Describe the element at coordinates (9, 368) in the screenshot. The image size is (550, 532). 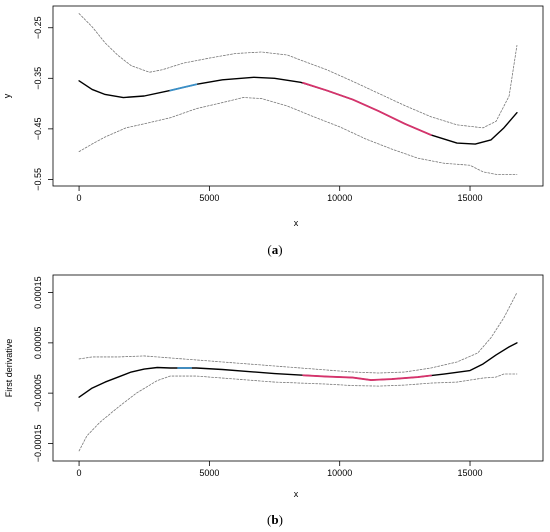
I see `y-axis-title-b: First derivative` at that location.